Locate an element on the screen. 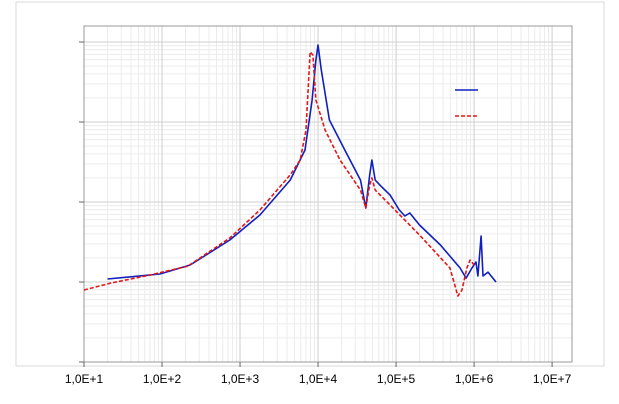 This screenshot has width=619, height=404. x-tick-label: 1,0E+7 is located at coordinates (552, 379).